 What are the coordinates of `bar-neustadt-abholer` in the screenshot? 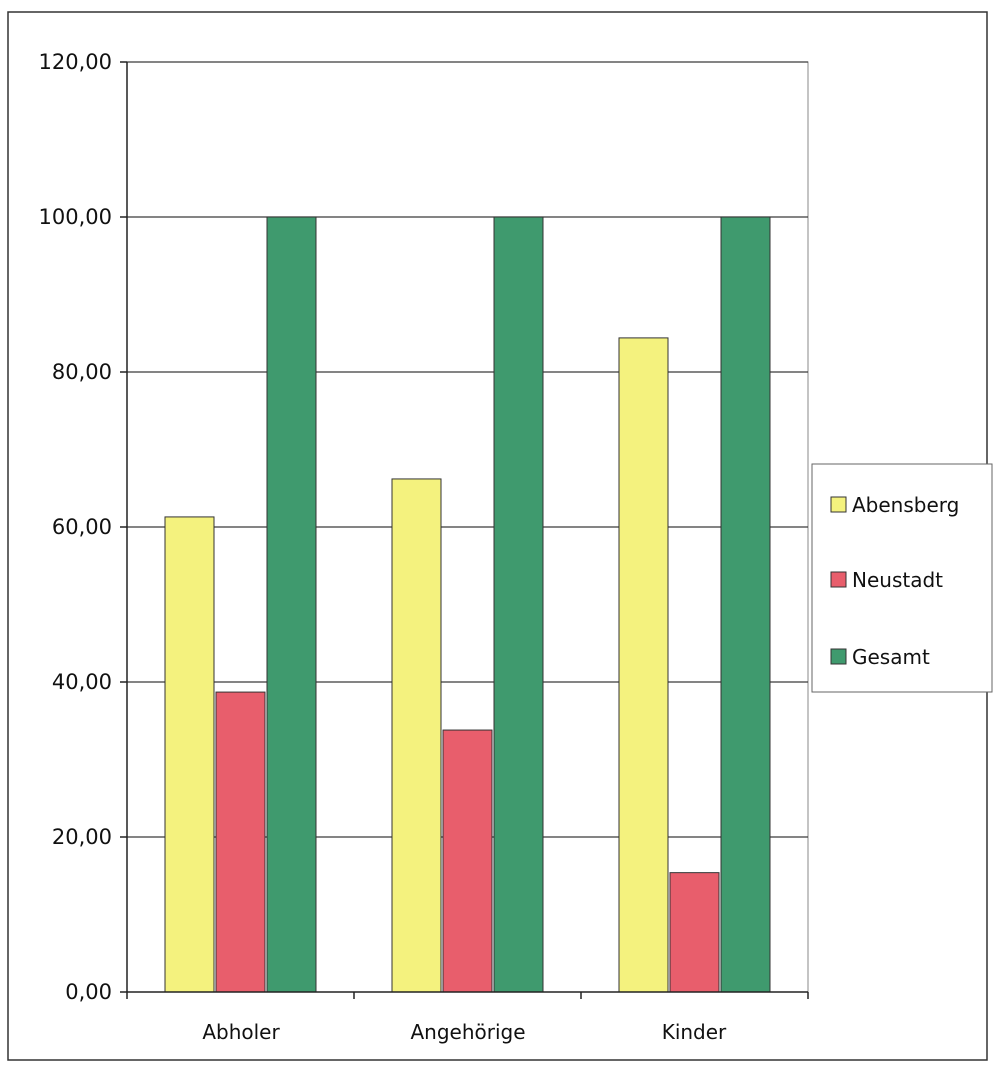 It's located at (240, 842).